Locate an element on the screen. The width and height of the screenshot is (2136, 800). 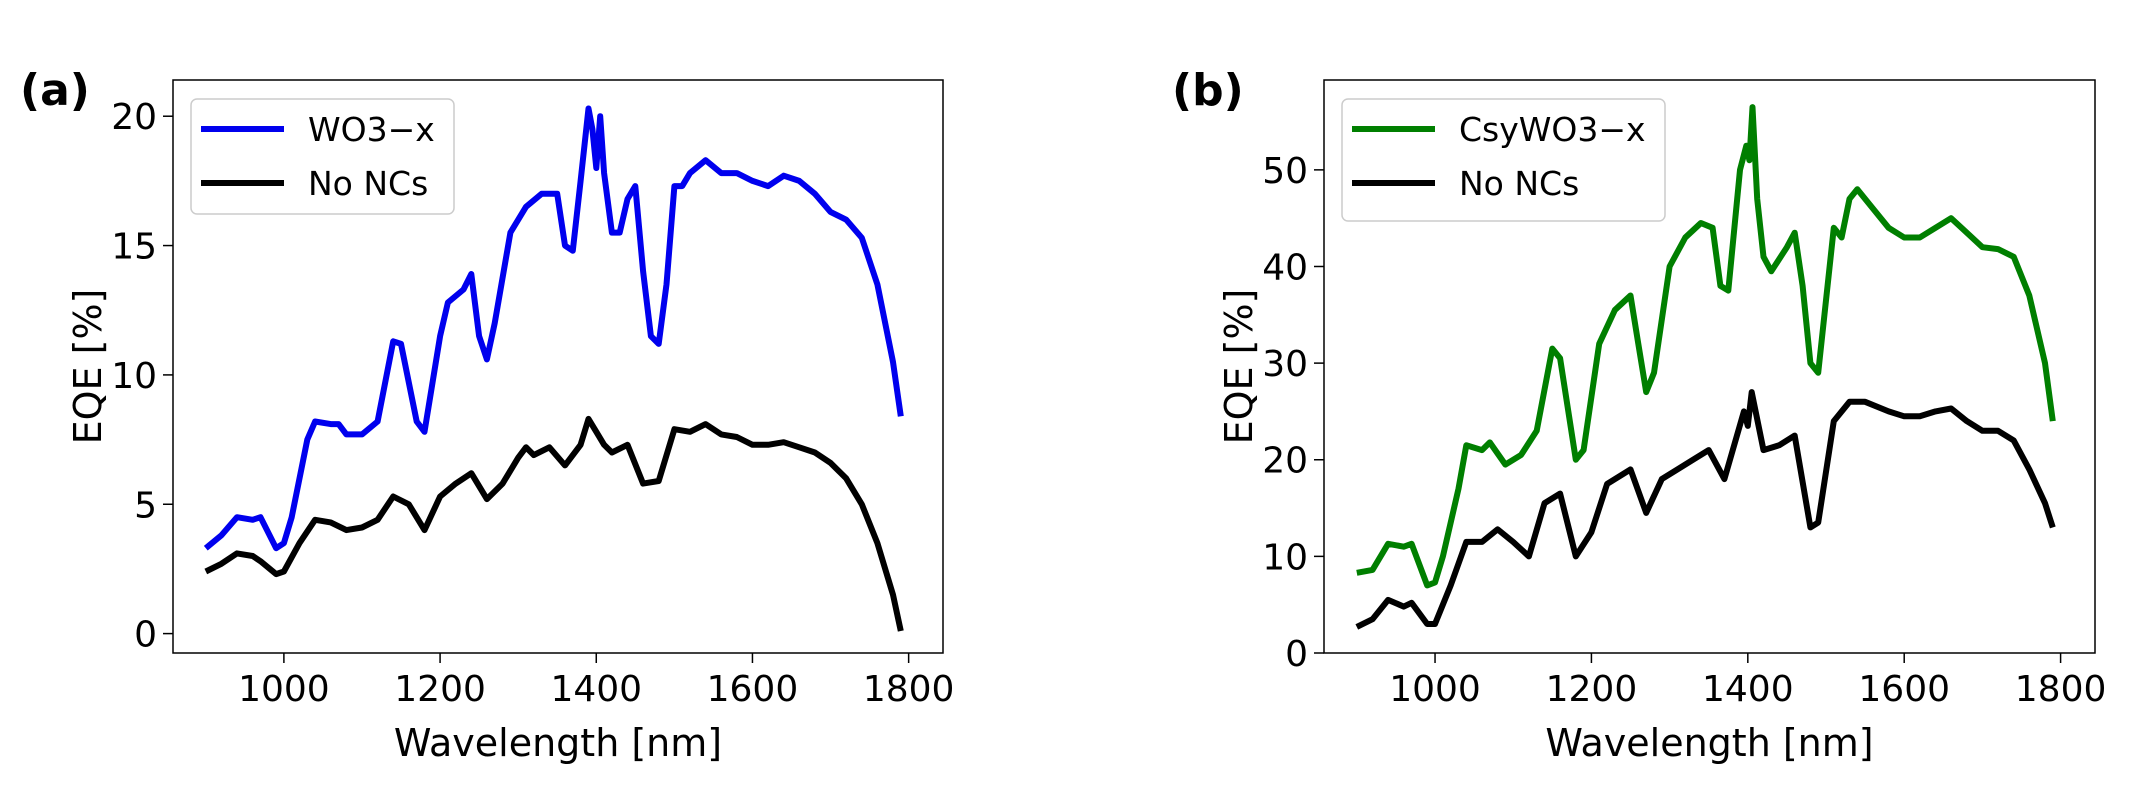
legend-label: CsyWO3−x is located at coordinates (1552, 129).